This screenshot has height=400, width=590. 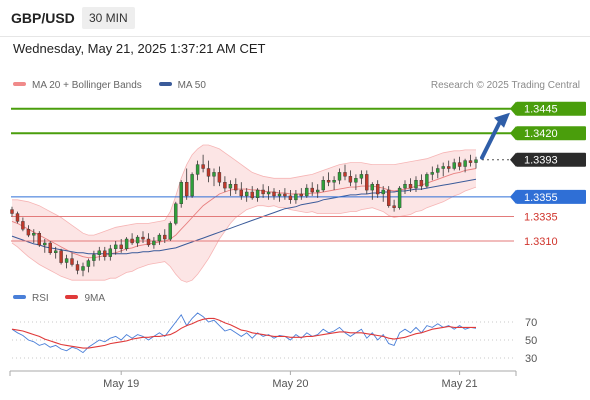 I want to click on legend-item-ma20: MA 20 + Bollinger Bands, so click(x=77, y=85).